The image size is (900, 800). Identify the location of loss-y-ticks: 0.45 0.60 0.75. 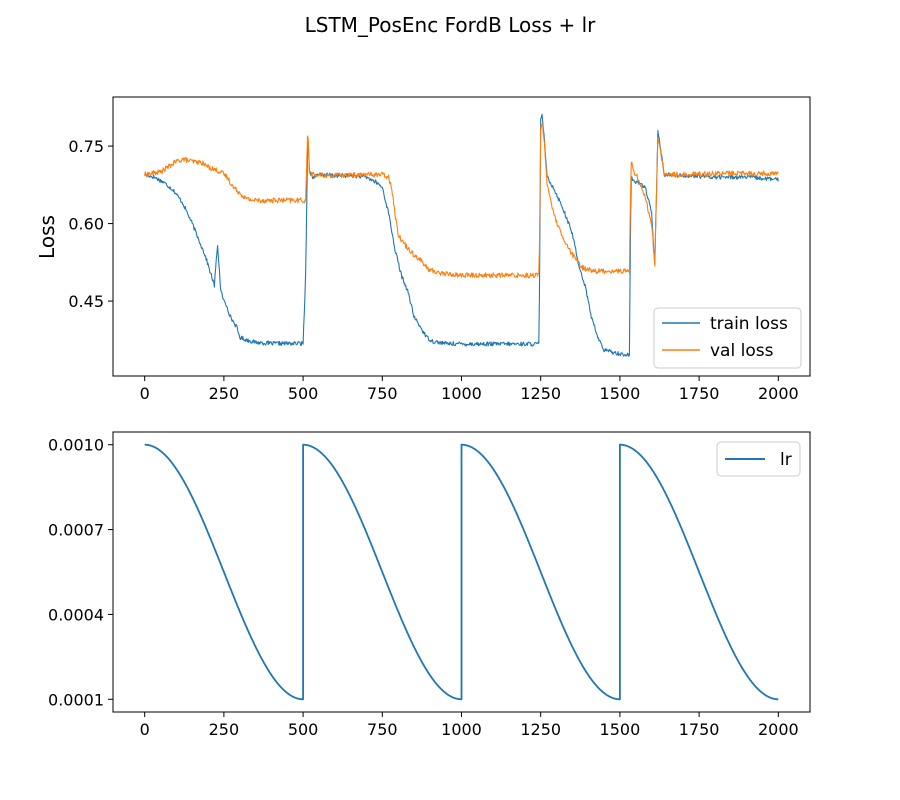
(90, 224).